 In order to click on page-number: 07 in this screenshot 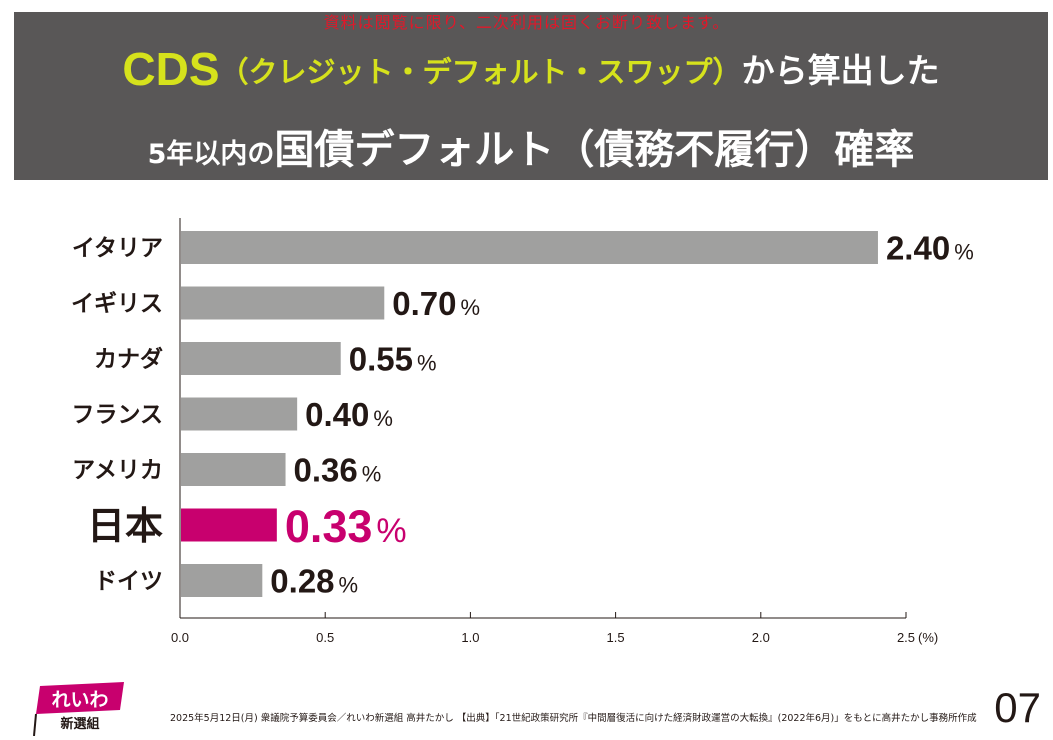, I will do `click(1017, 707)`.